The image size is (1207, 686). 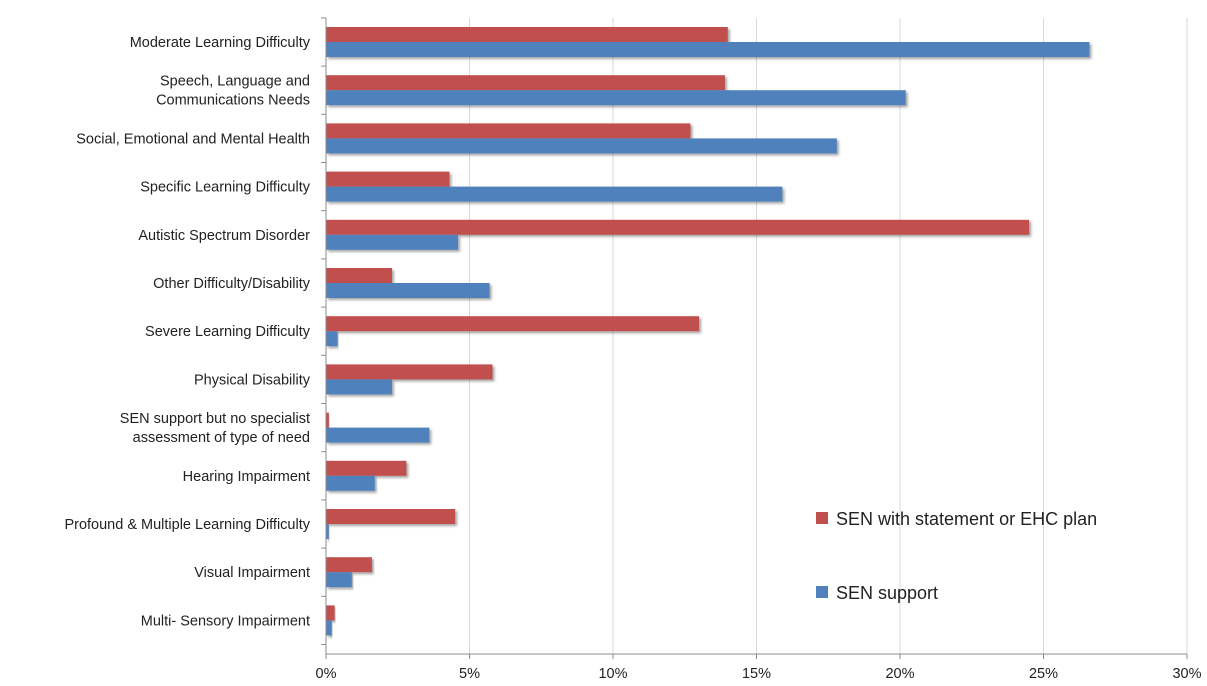 I want to click on x-tick-label: 15%, so click(x=756, y=673).